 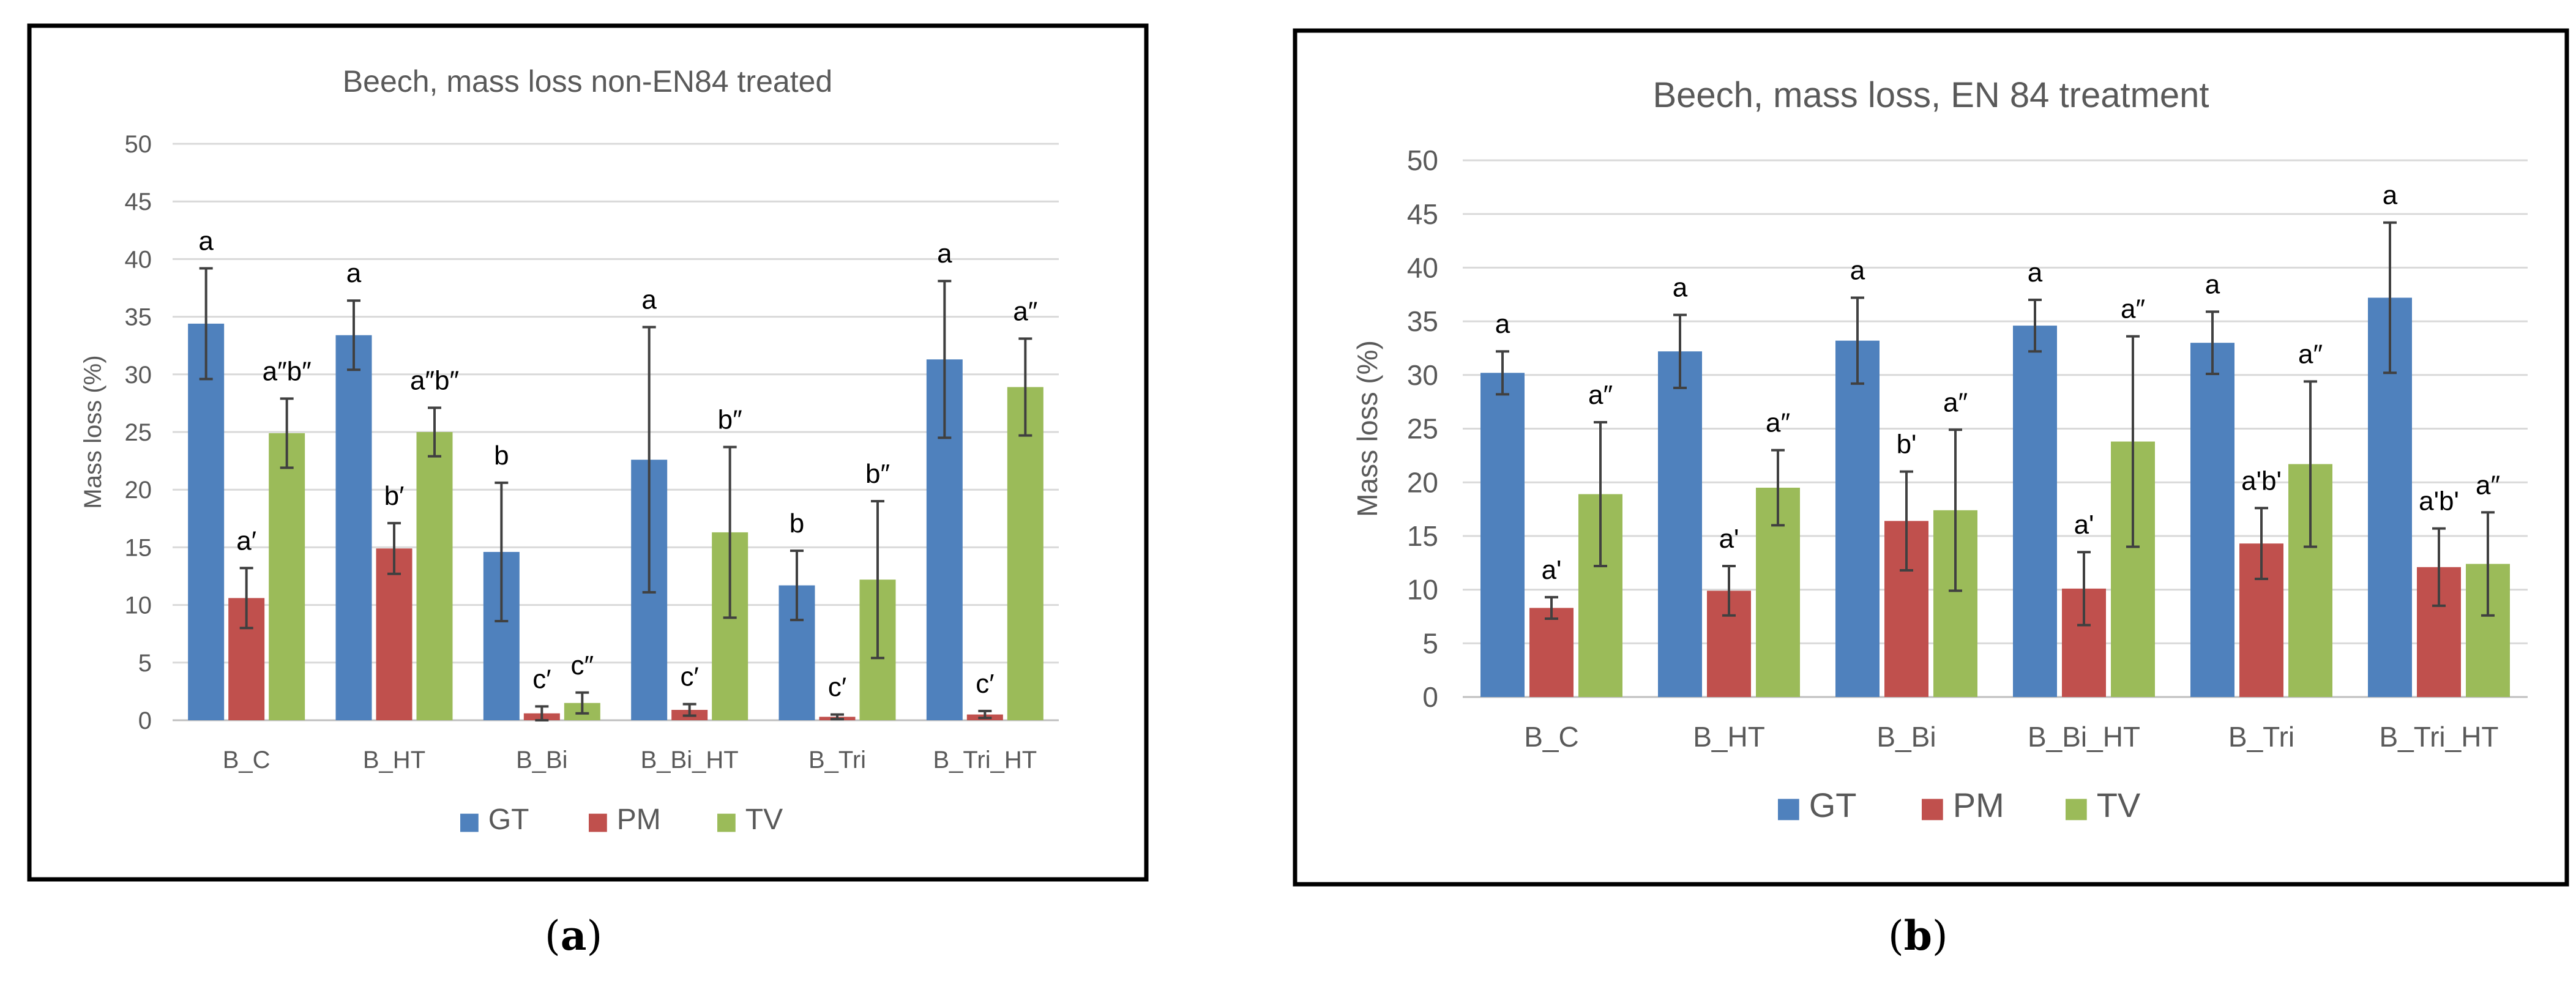 What do you see at coordinates (1422, 160) in the screenshot?
I see `y-tick-label: 50` at bounding box center [1422, 160].